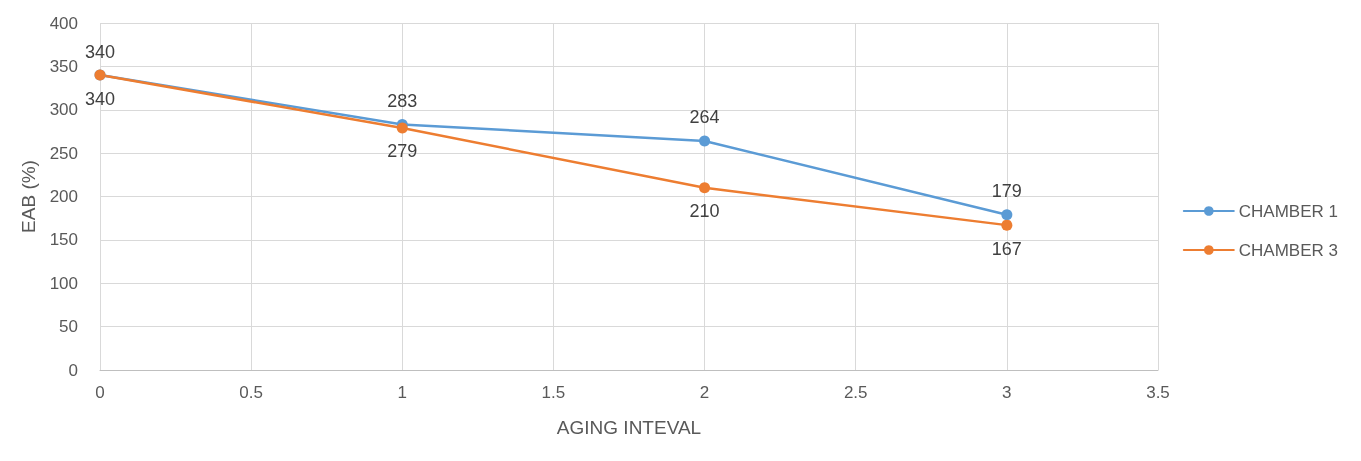 The height and width of the screenshot is (461, 1361). Describe the element at coordinates (629, 427) in the screenshot. I see `x-axis-title: AGING INTEVAL` at that location.